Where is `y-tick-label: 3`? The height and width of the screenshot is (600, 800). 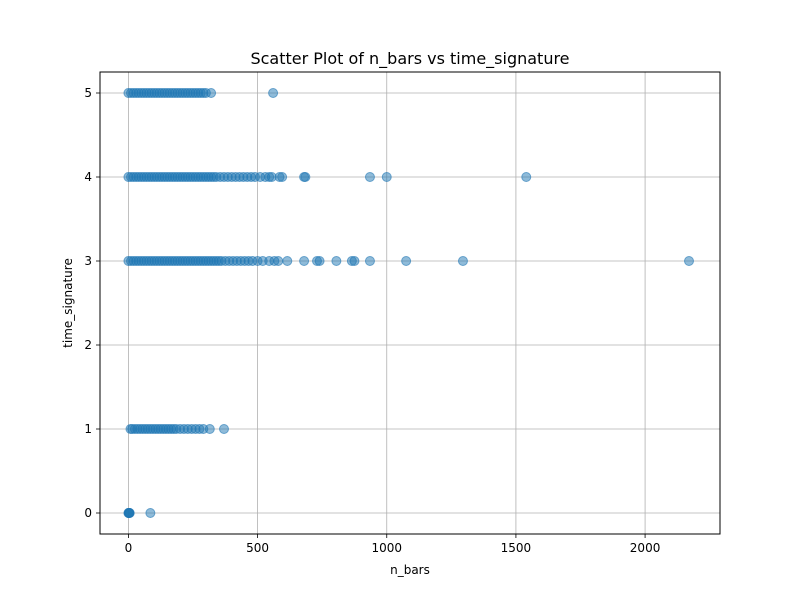 y-tick-label: 3 is located at coordinates (88, 261).